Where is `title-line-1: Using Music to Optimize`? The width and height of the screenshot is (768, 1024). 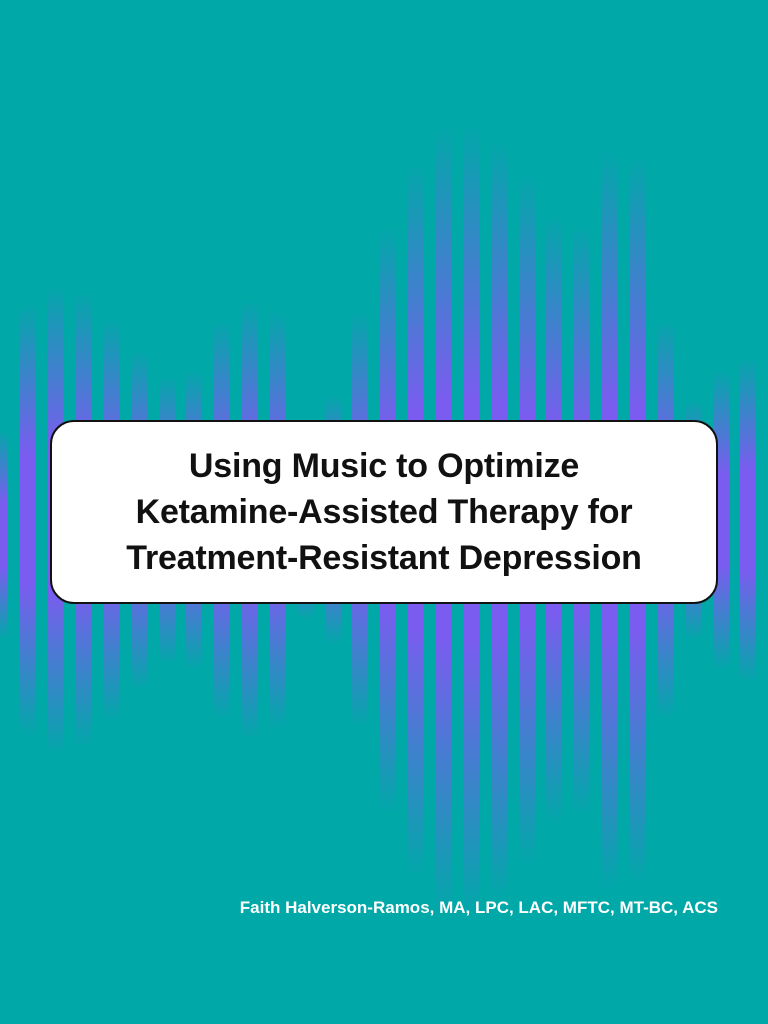
title-line-1: Using Music to Optimize is located at coordinates (384, 466).